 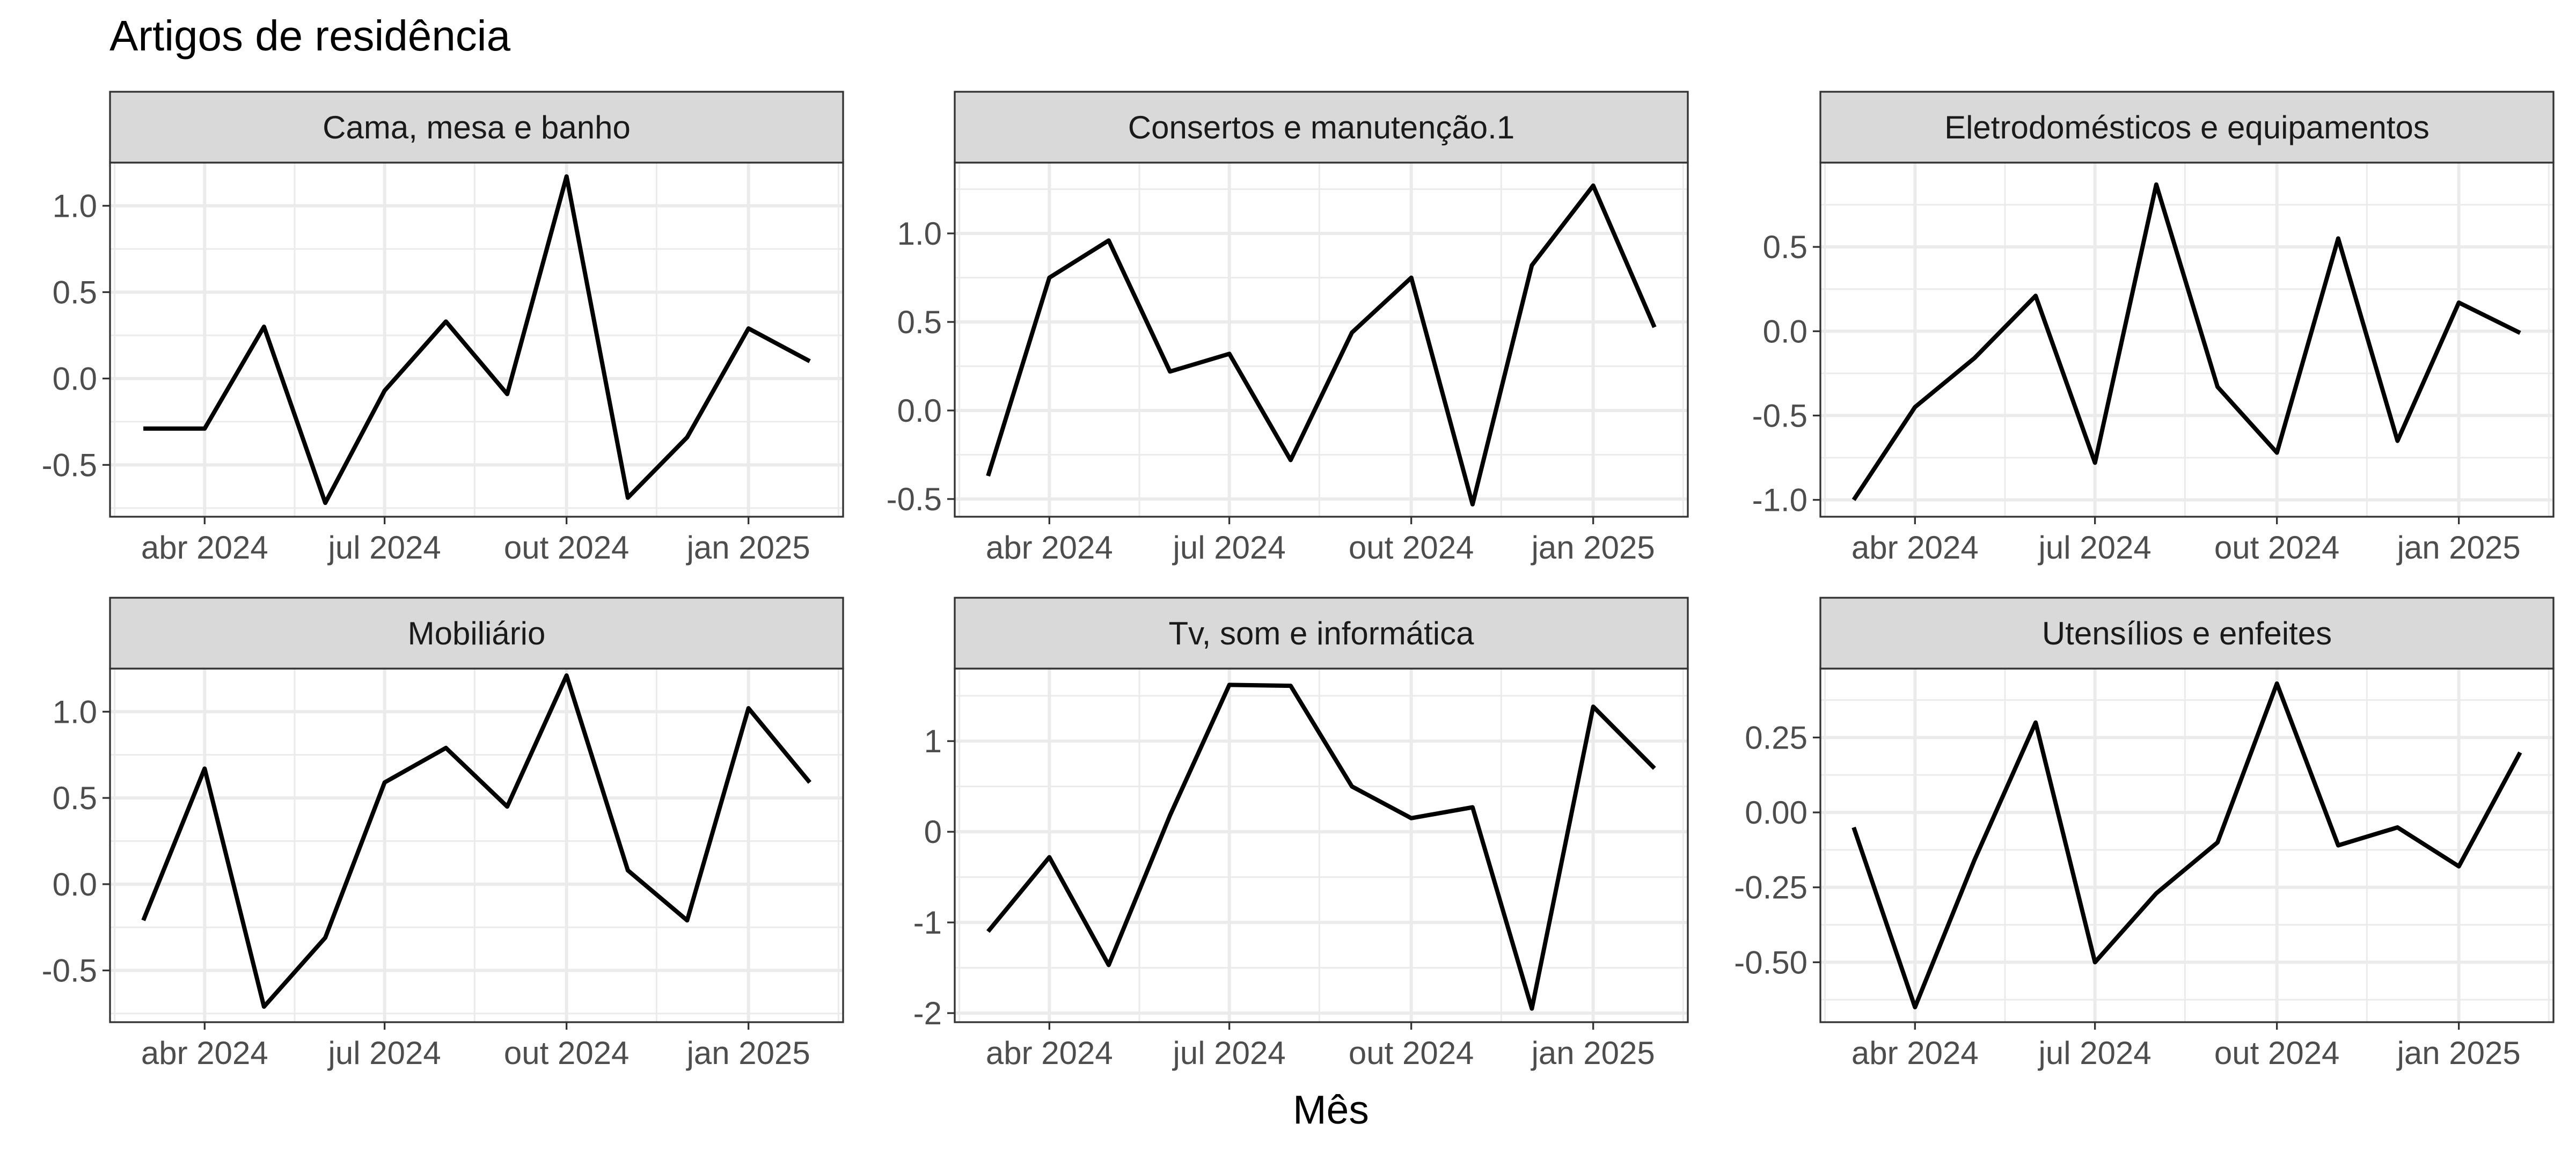 I want to click on facet-strip-label: Utensílios e enfeites, so click(x=2187, y=633).